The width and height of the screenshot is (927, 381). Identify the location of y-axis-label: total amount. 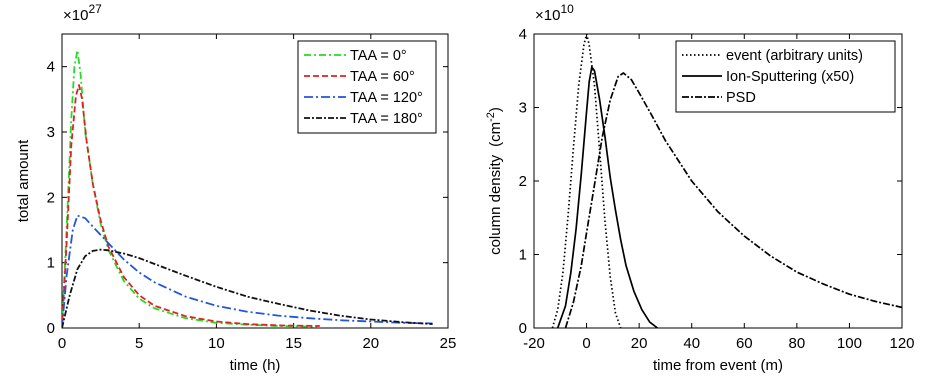
(23, 180).